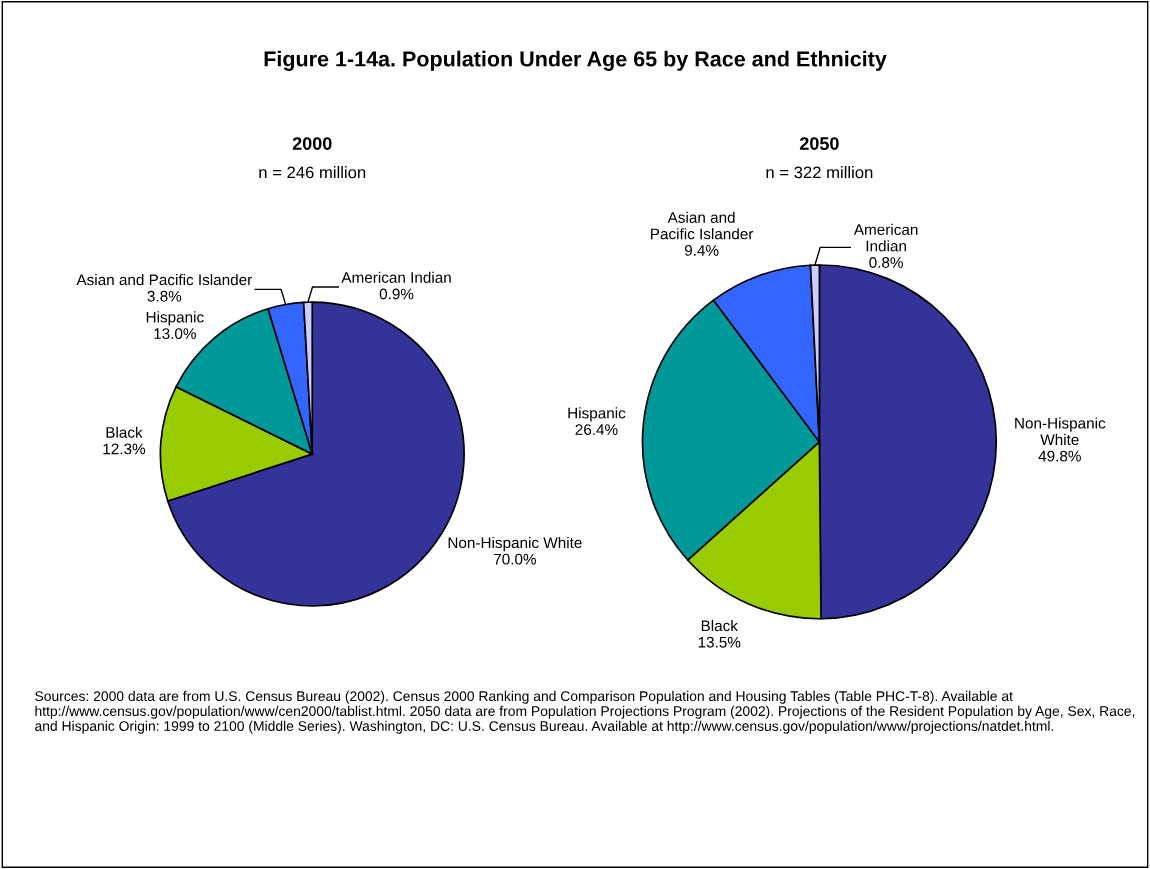 This screenshot has width=1150, height=869. I want to click on chart-title: 2050, so click(819, 143).